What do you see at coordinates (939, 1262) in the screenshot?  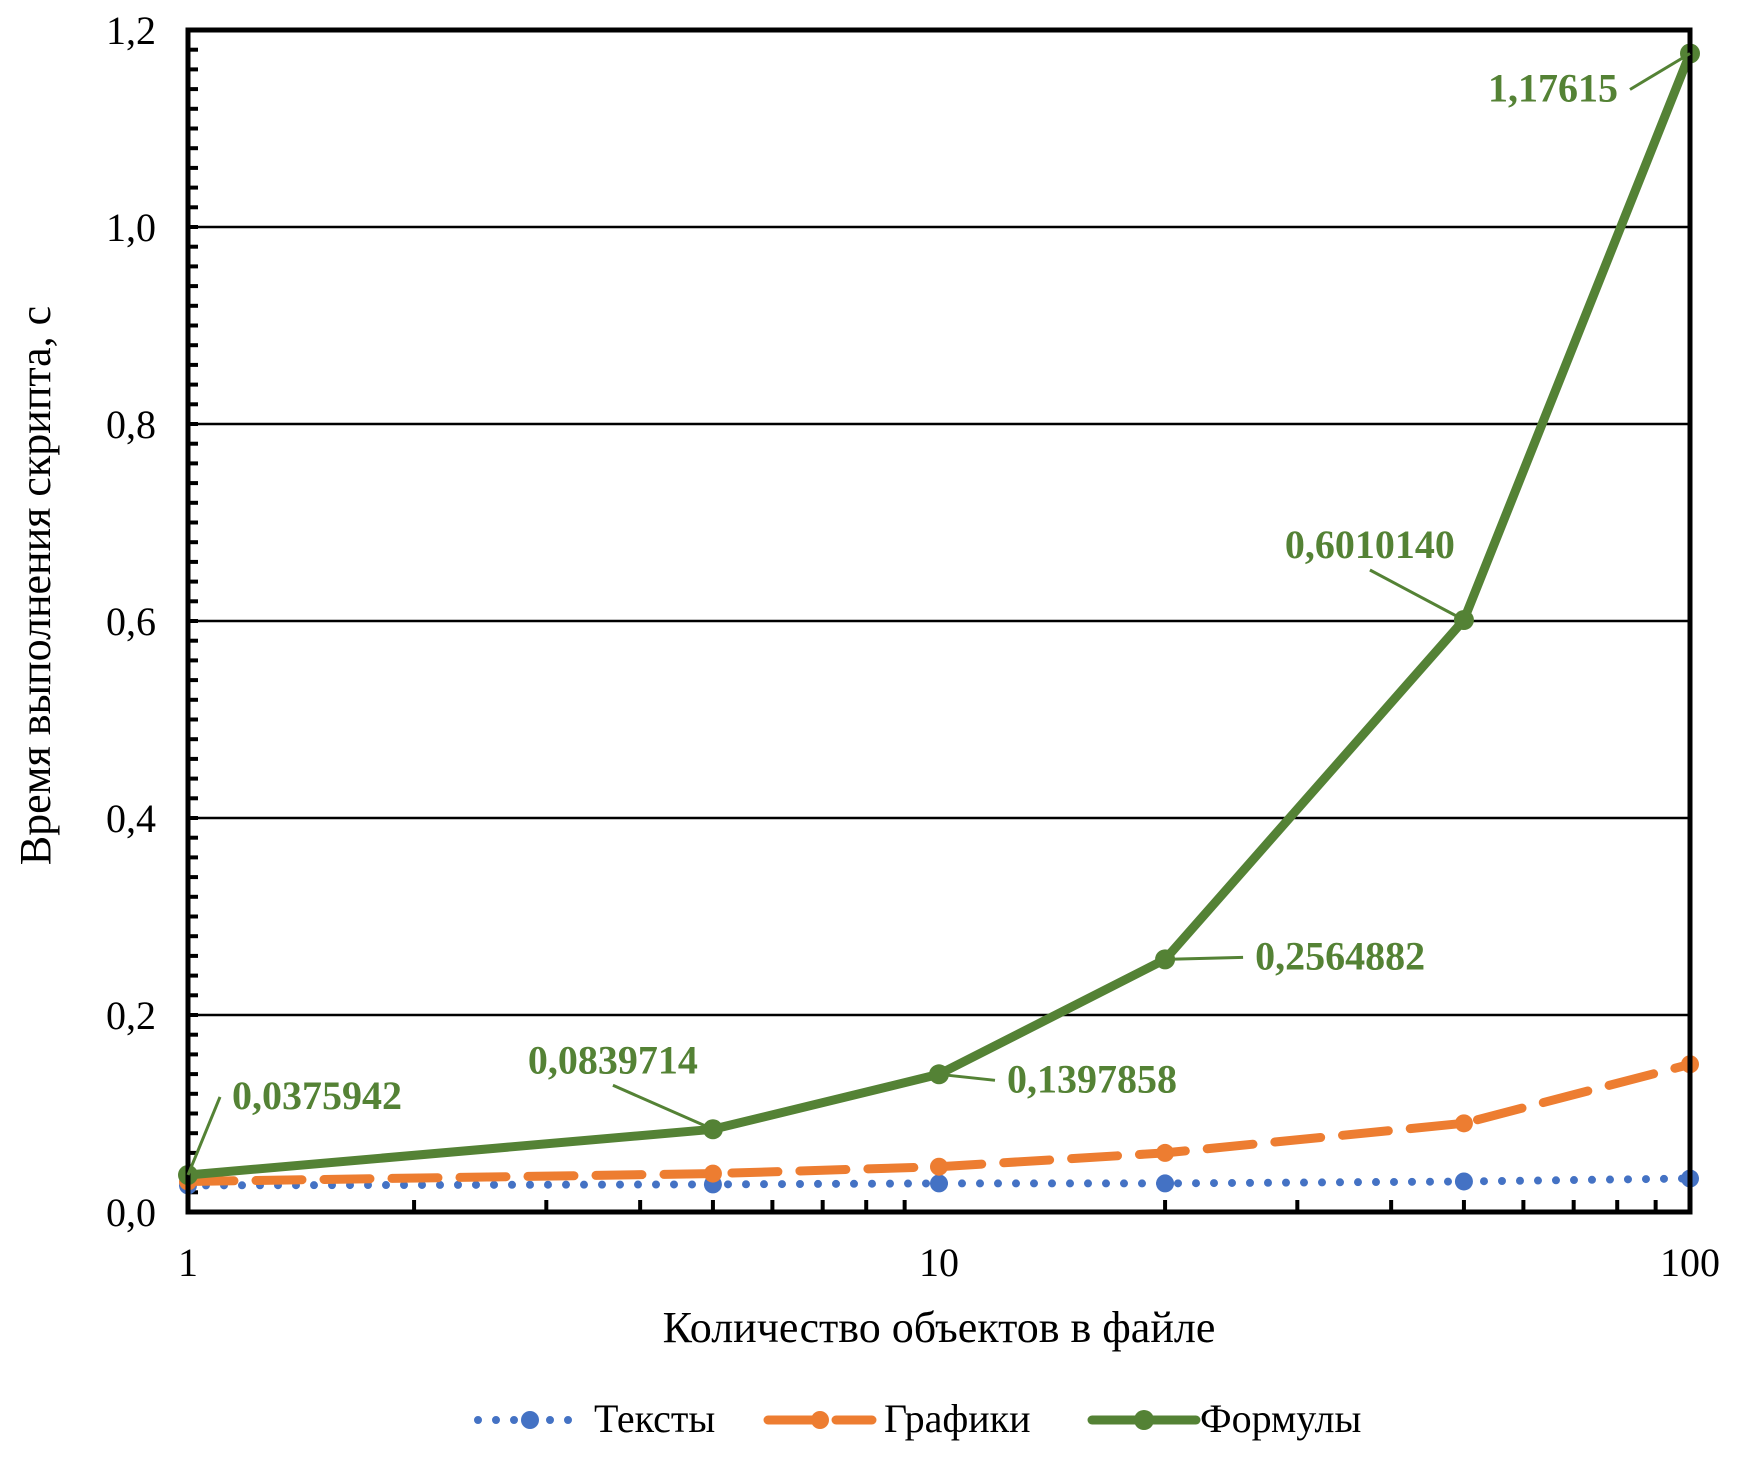 I see `x-tick-label: 10` at bounding box center [939, 1262].